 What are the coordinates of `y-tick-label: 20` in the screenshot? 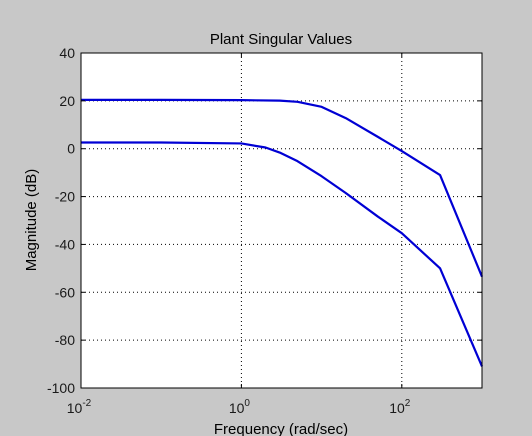 It's located at (67, 101).